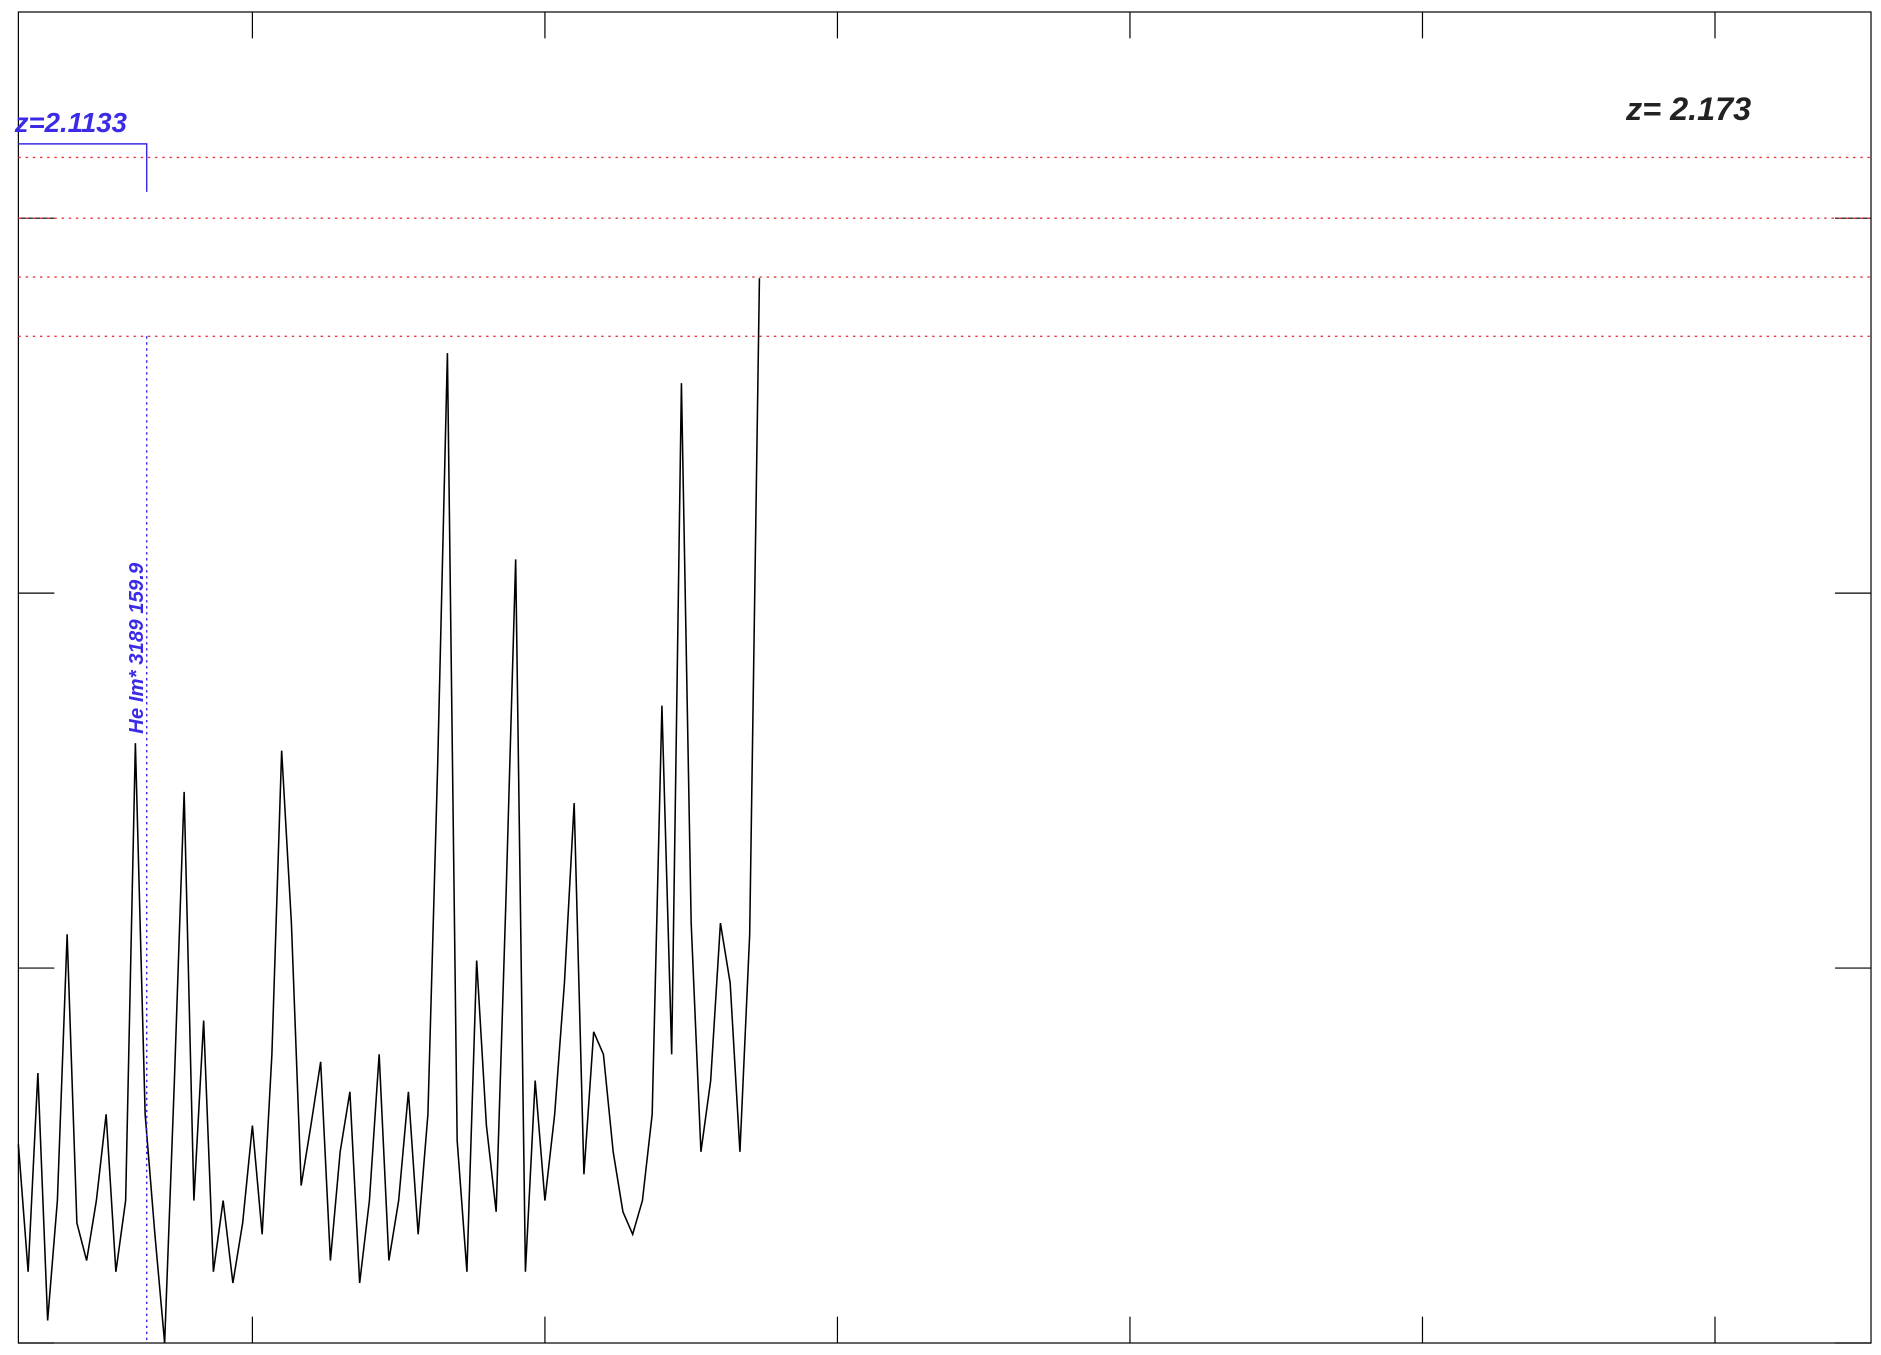 The width and height of the screenshot is (1881, 1355). What do you see at coordinates (71, 122) in the screenshot?
I see `marker-redshift: z=2.1133` at bounding box center [71, 122].